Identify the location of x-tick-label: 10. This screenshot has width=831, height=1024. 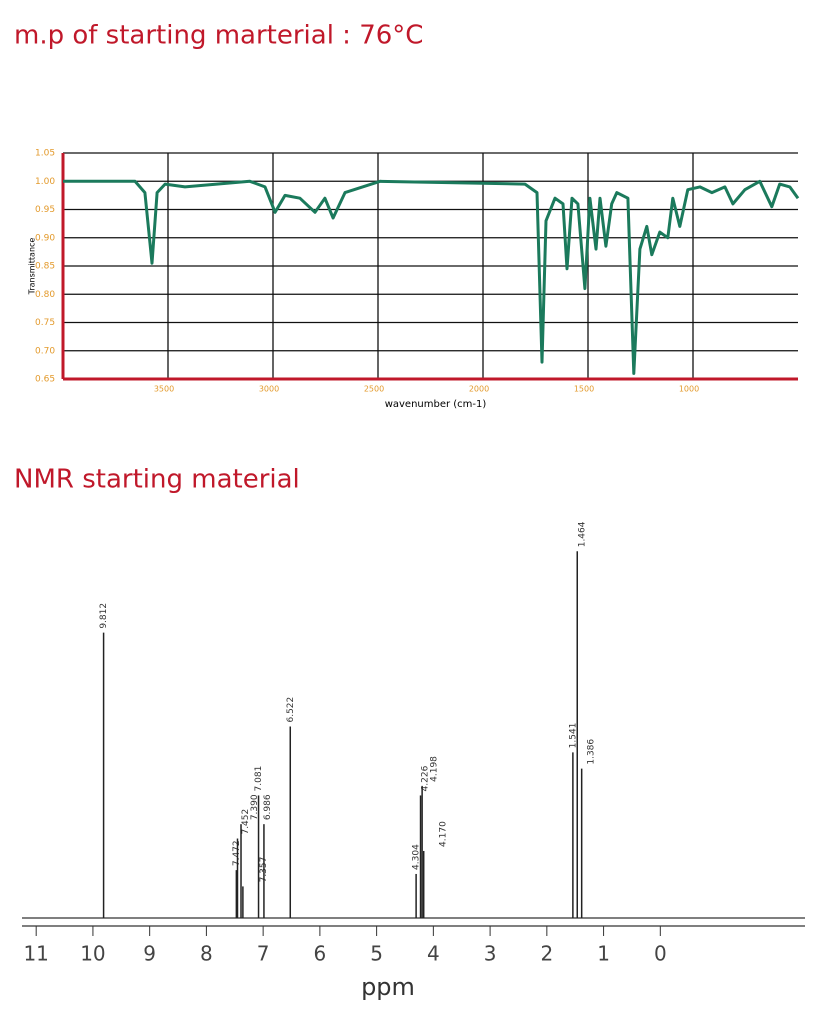
(92, 954).